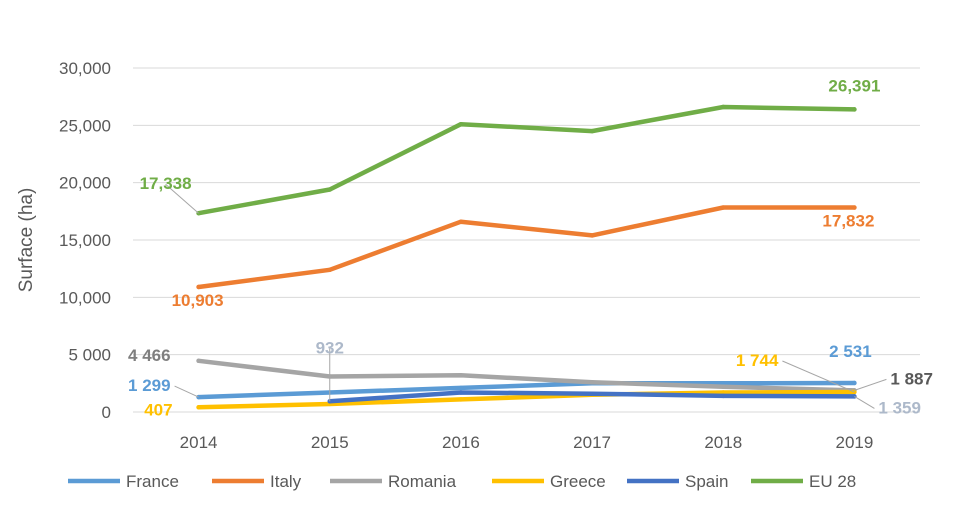 This screenshot has width=953, height=508. Describe the element at coordinates (526, 390) in the screenshot. I see `series-line-france` at that location.